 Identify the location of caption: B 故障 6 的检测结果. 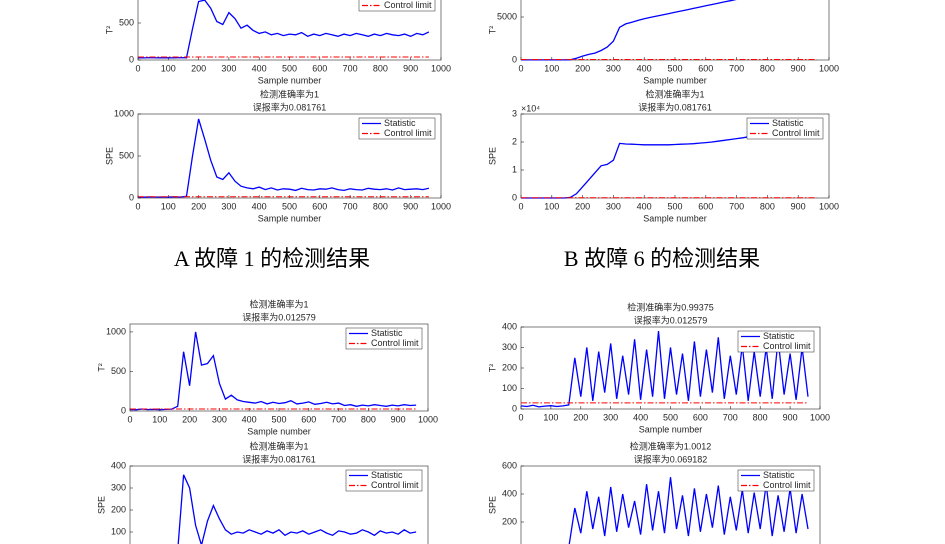
(662, 258).